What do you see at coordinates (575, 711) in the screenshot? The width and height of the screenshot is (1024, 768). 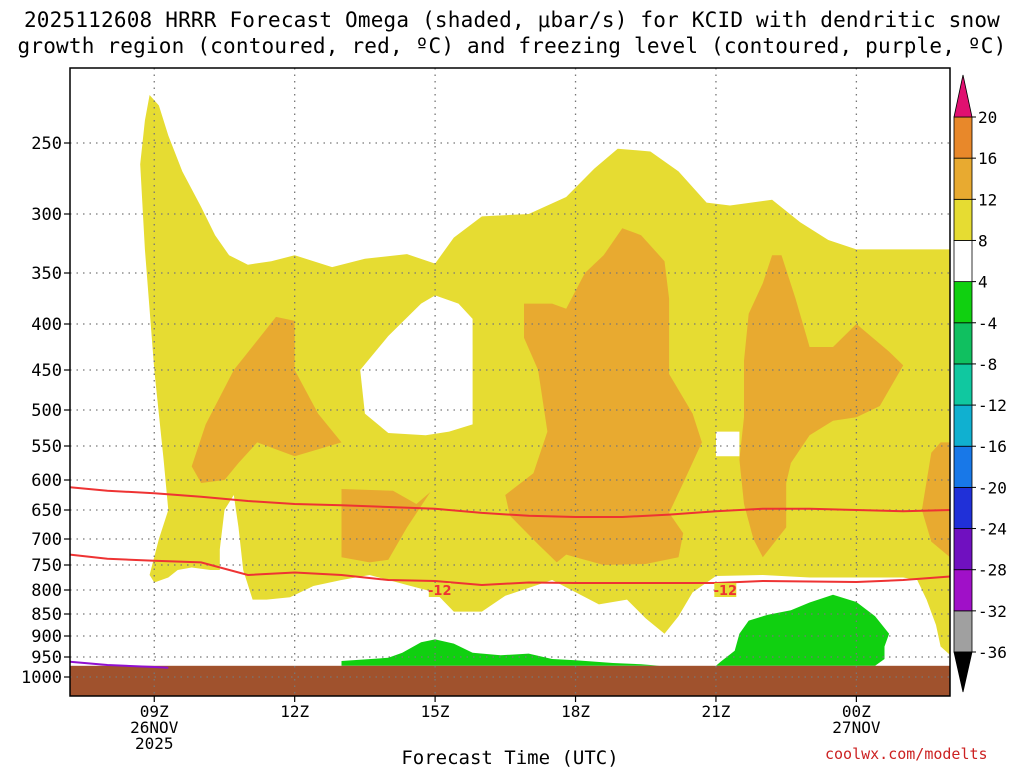 I see `x-tick-label: 18Z` at bounding box center [575, 711].